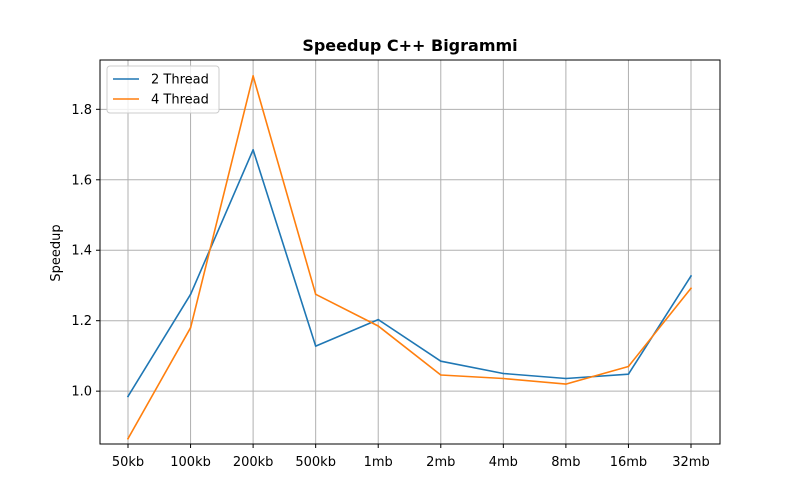 This screenshot has height=500, width=800. What do you see at coordinates (180, 80) in the screenshot?
I see `legend-label-1: 2 Thread` at bounding box center [180, 80].